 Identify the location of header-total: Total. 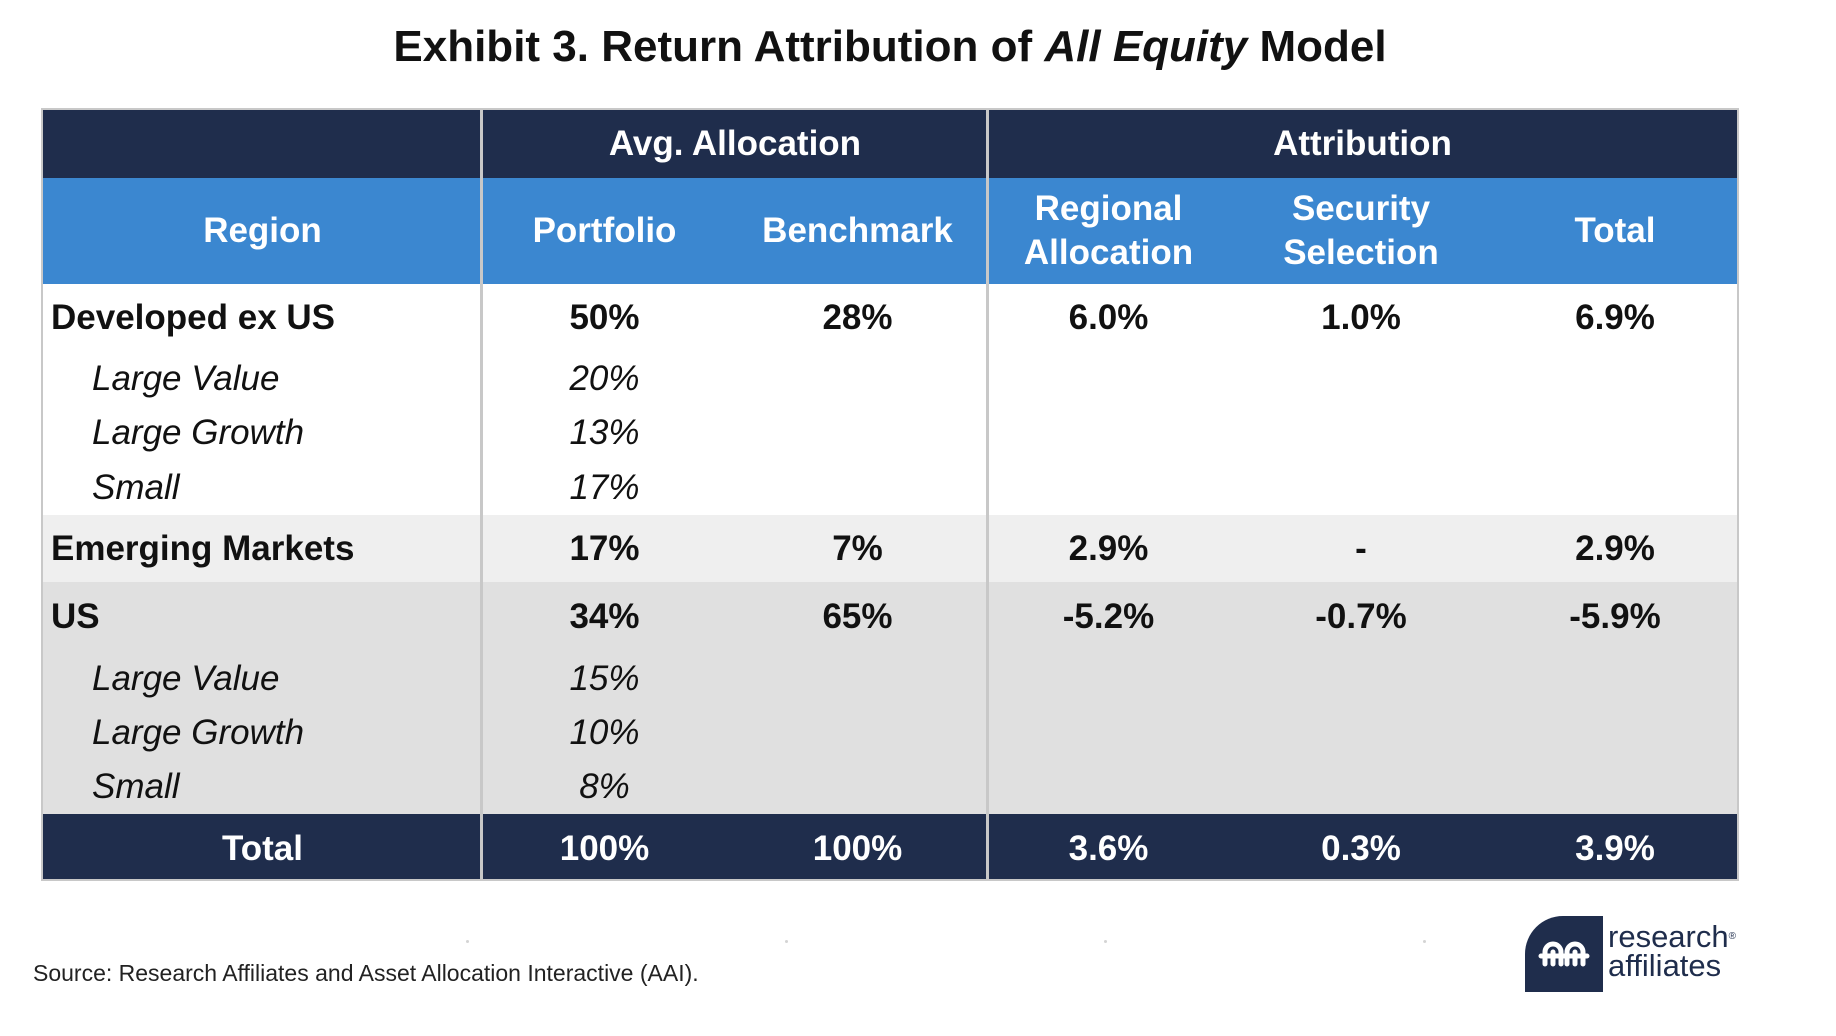
(1615, 230).